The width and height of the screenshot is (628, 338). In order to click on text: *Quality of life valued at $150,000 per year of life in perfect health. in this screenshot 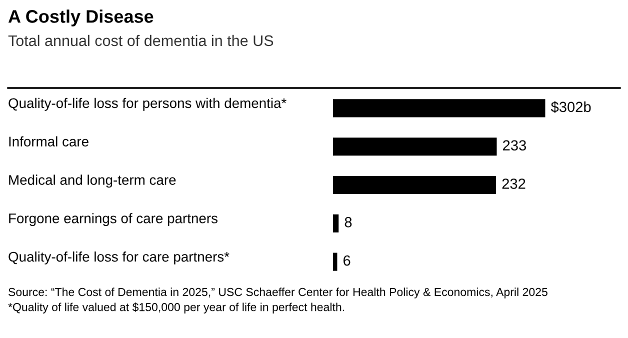, I will do `click(176, 308)`.